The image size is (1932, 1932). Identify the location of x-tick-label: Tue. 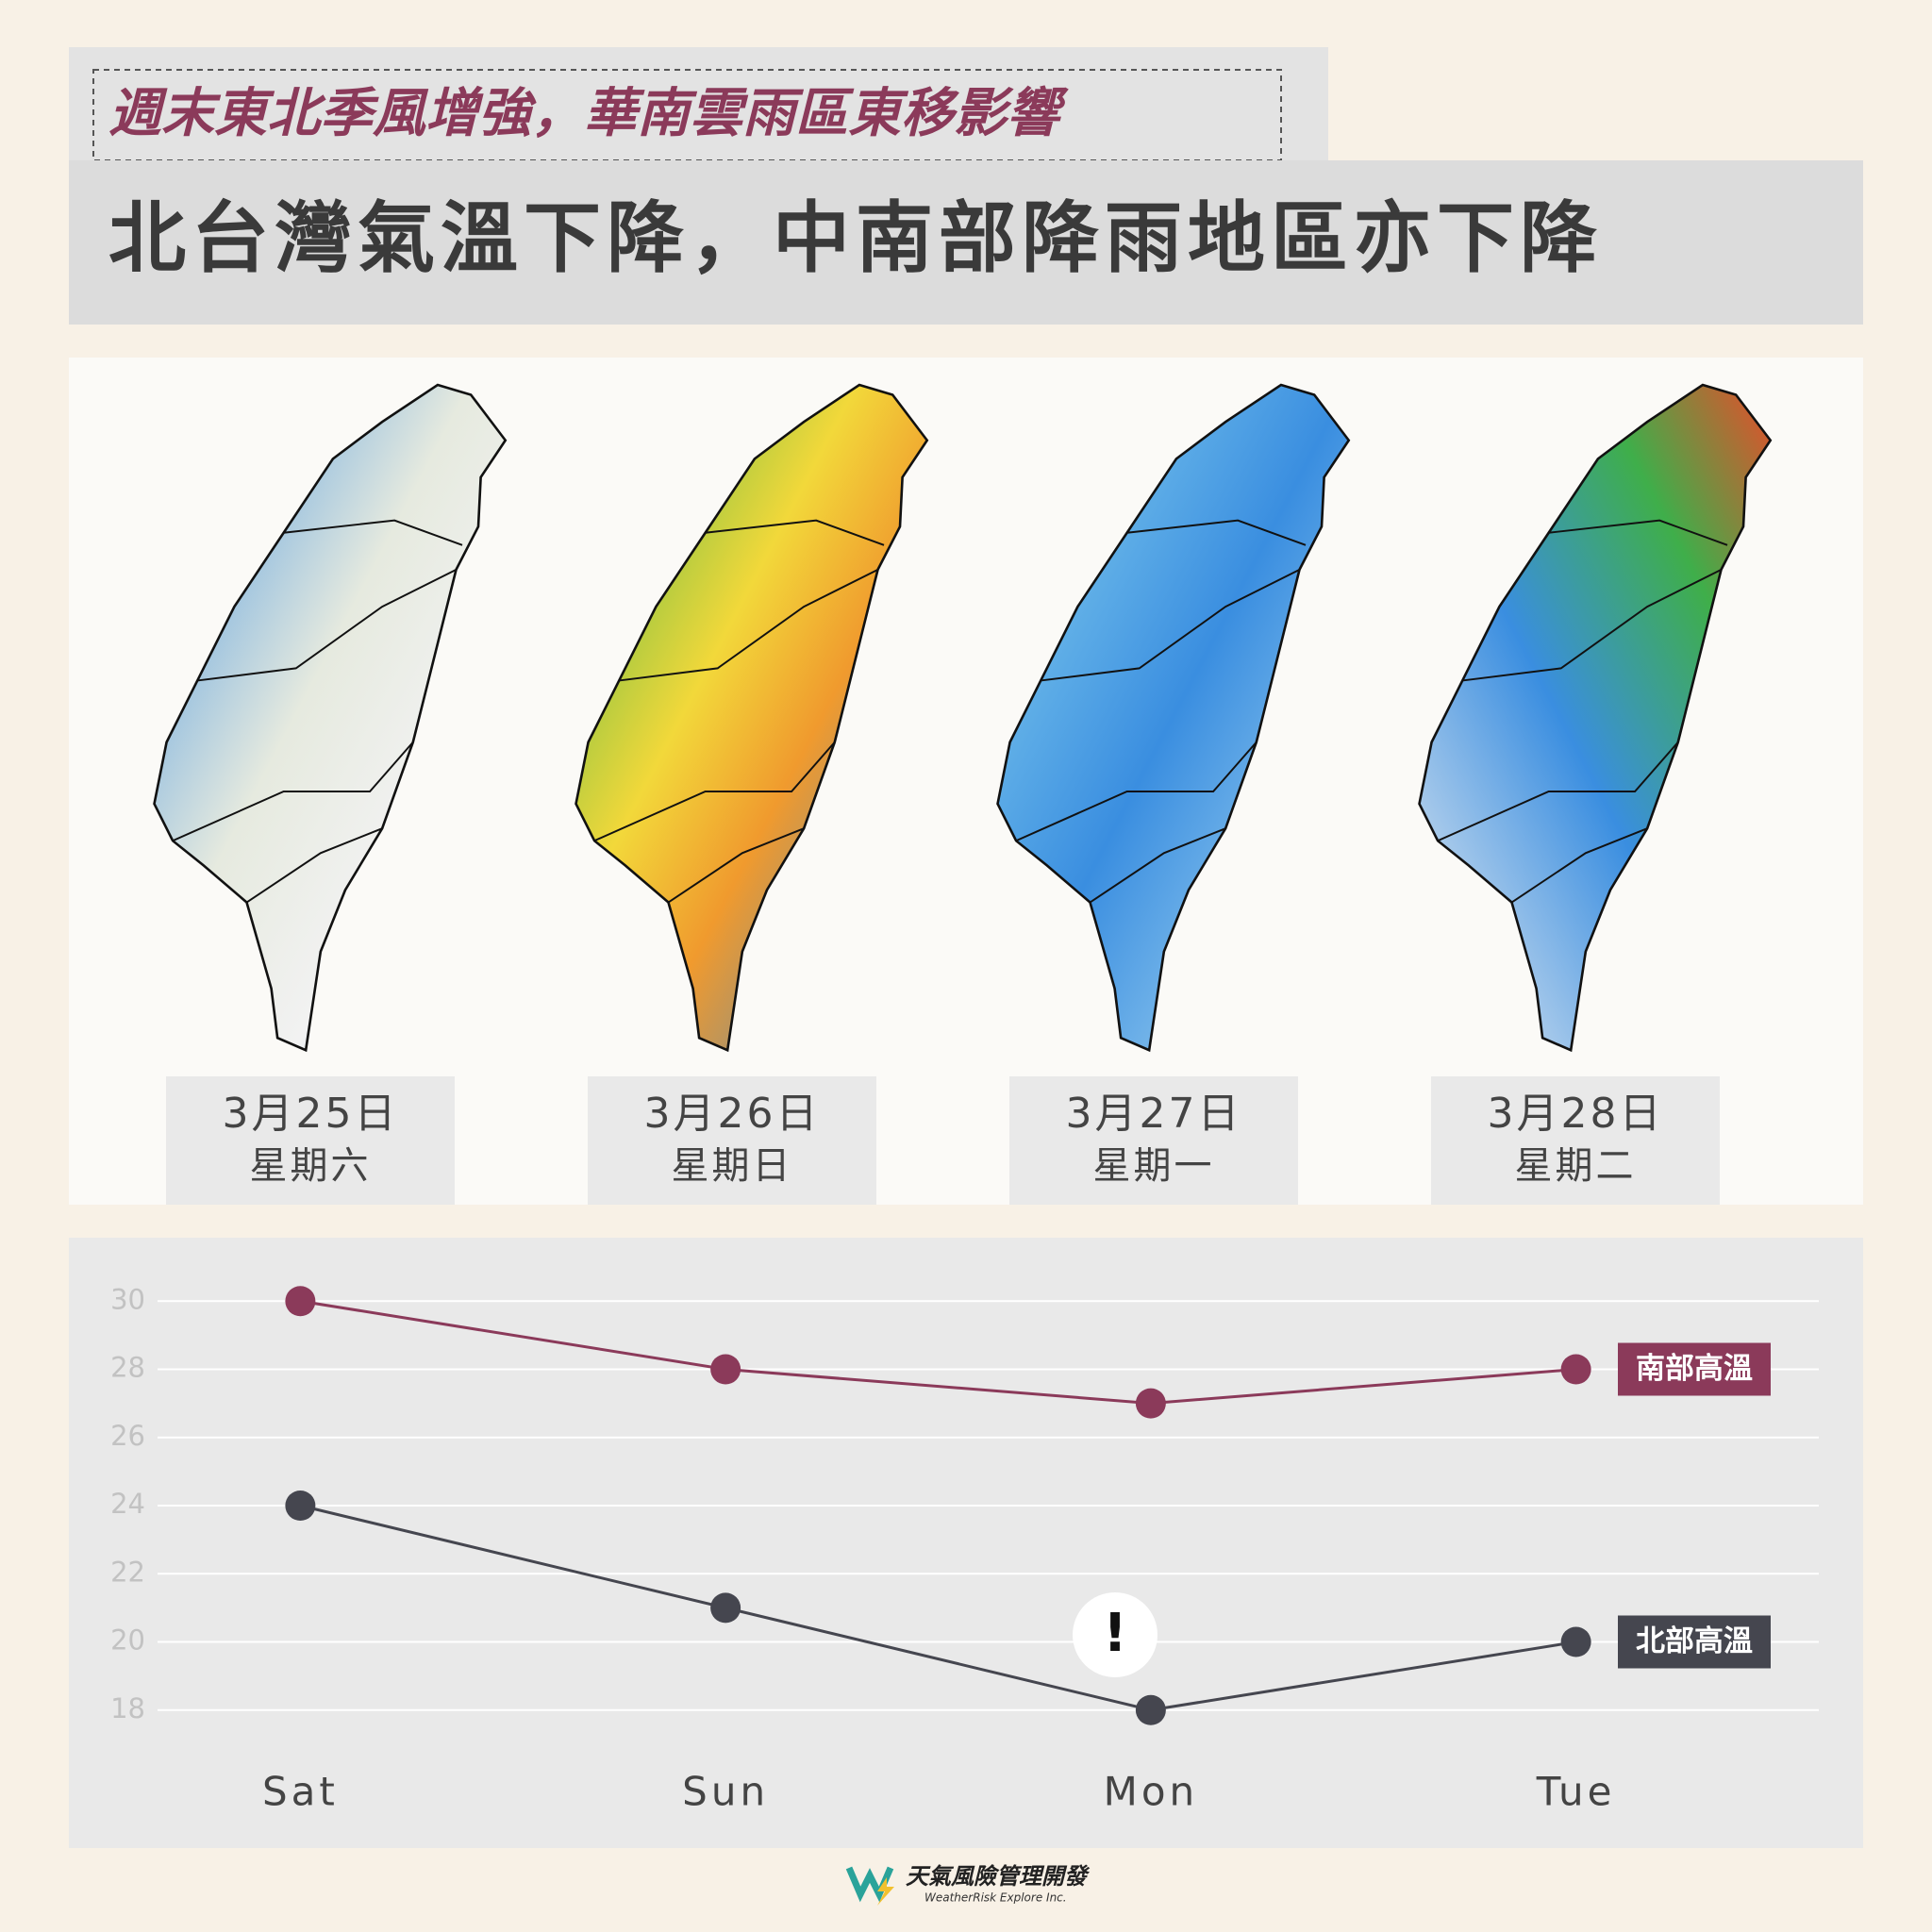
(1576, 1792).